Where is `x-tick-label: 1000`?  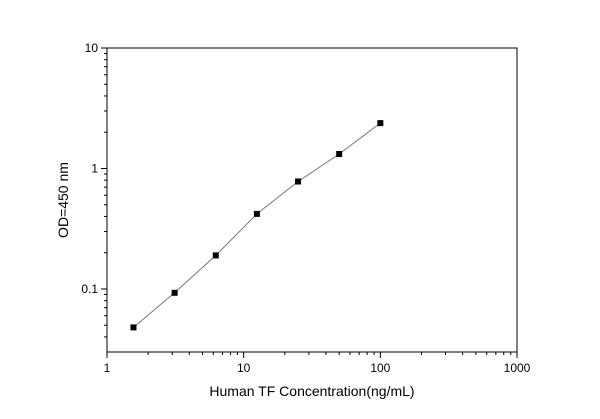
x-tick-label: 1000 is located at coordinates (517, 368).